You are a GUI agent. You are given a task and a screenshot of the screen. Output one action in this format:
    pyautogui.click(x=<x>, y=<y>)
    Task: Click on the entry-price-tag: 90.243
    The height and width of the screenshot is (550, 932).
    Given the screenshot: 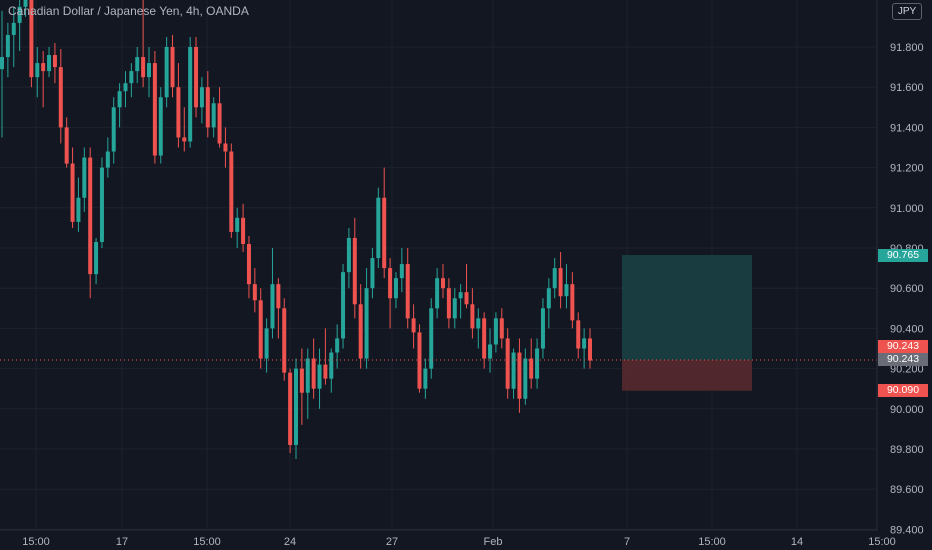 What is the action you would take?
    pyautogui.click(x=903, y=347)
    